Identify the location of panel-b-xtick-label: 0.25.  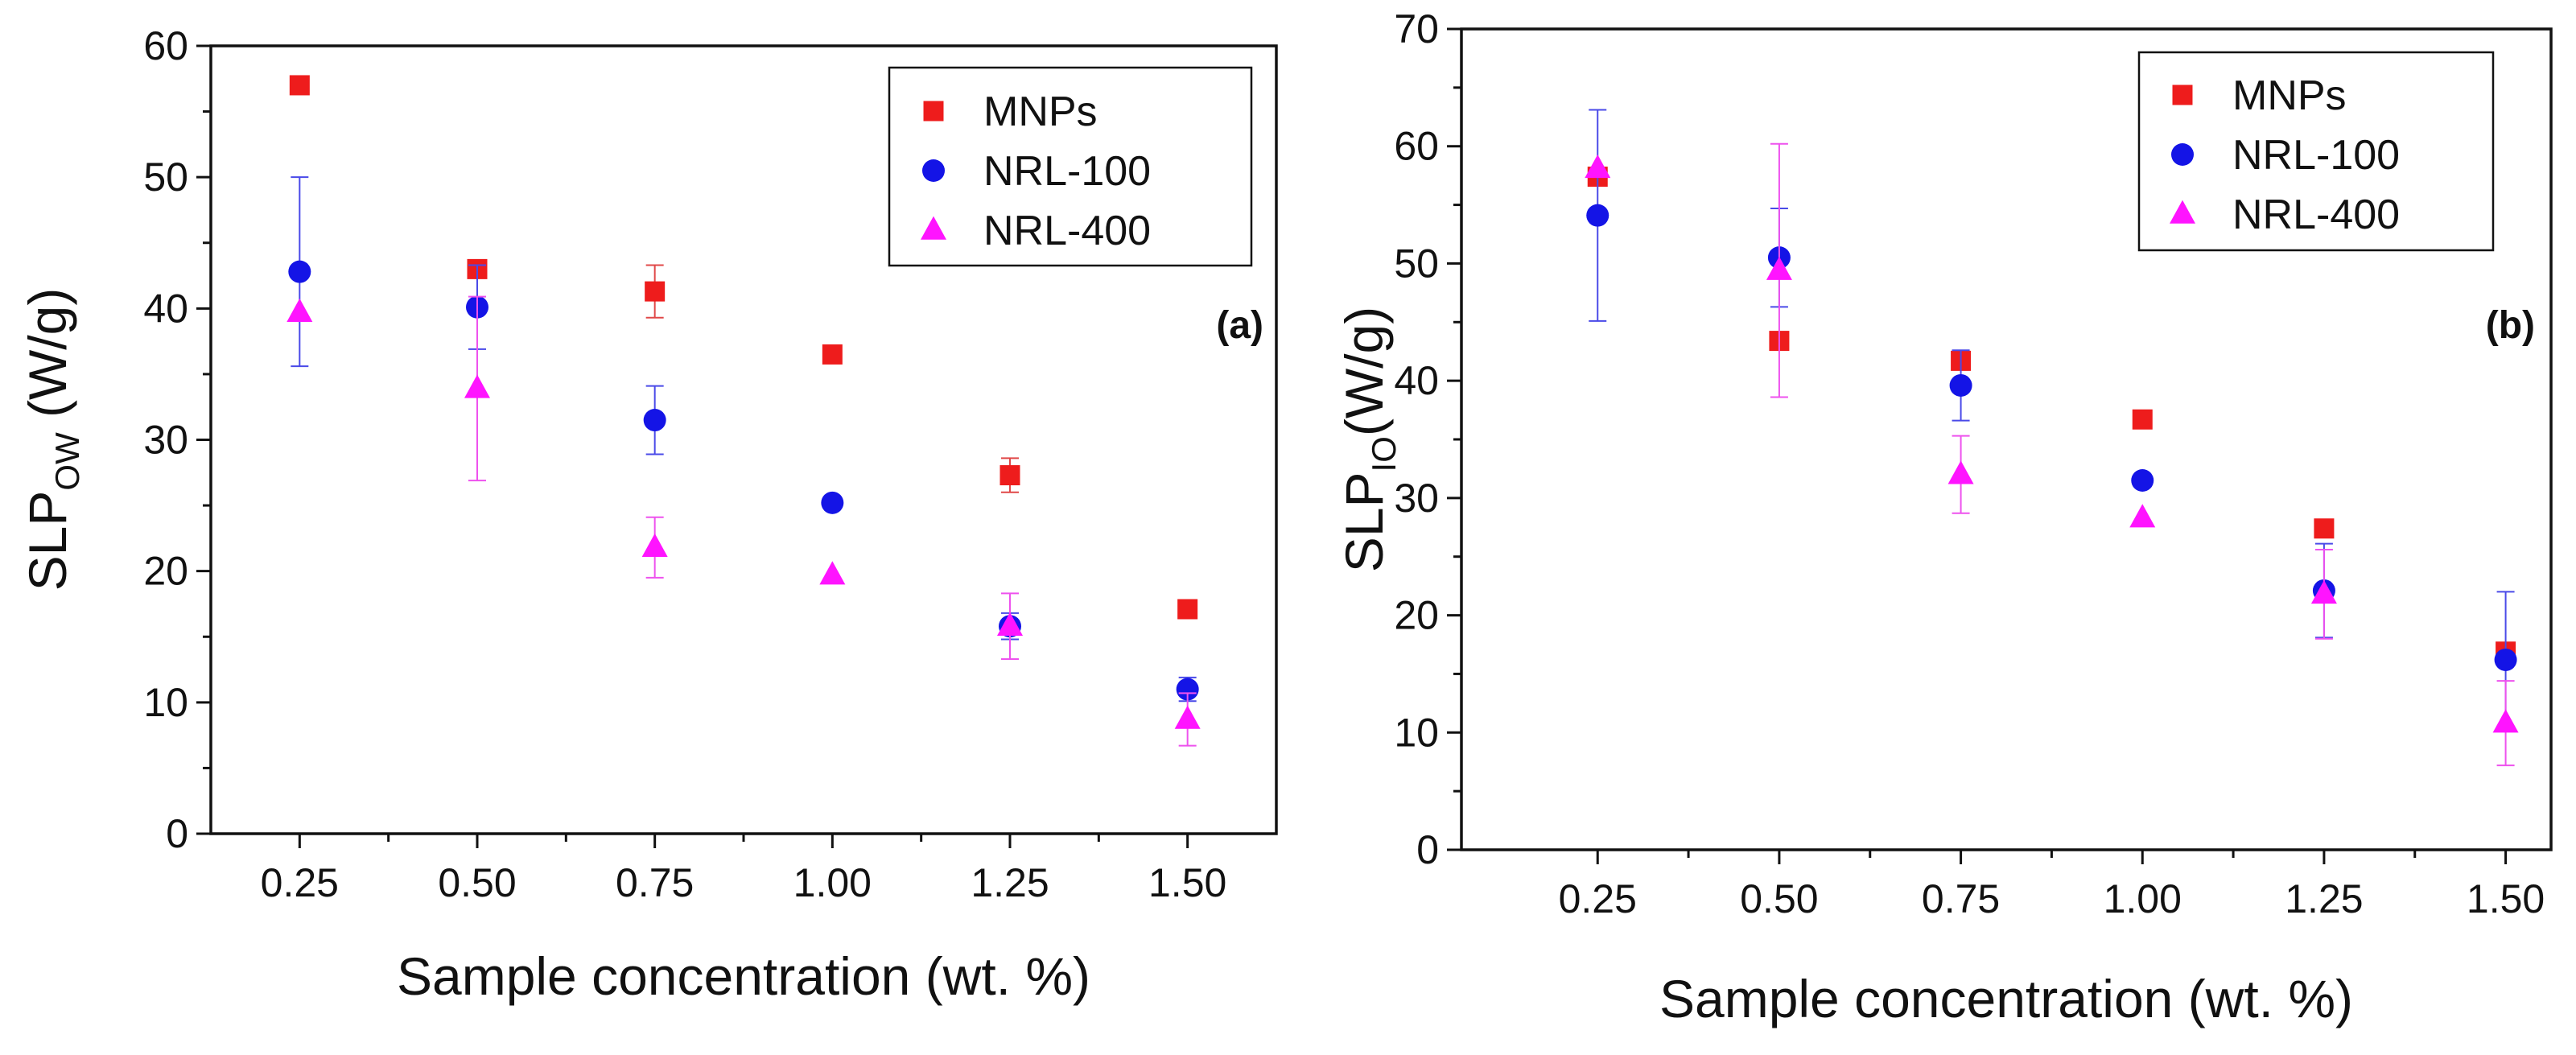
(1598, 898).